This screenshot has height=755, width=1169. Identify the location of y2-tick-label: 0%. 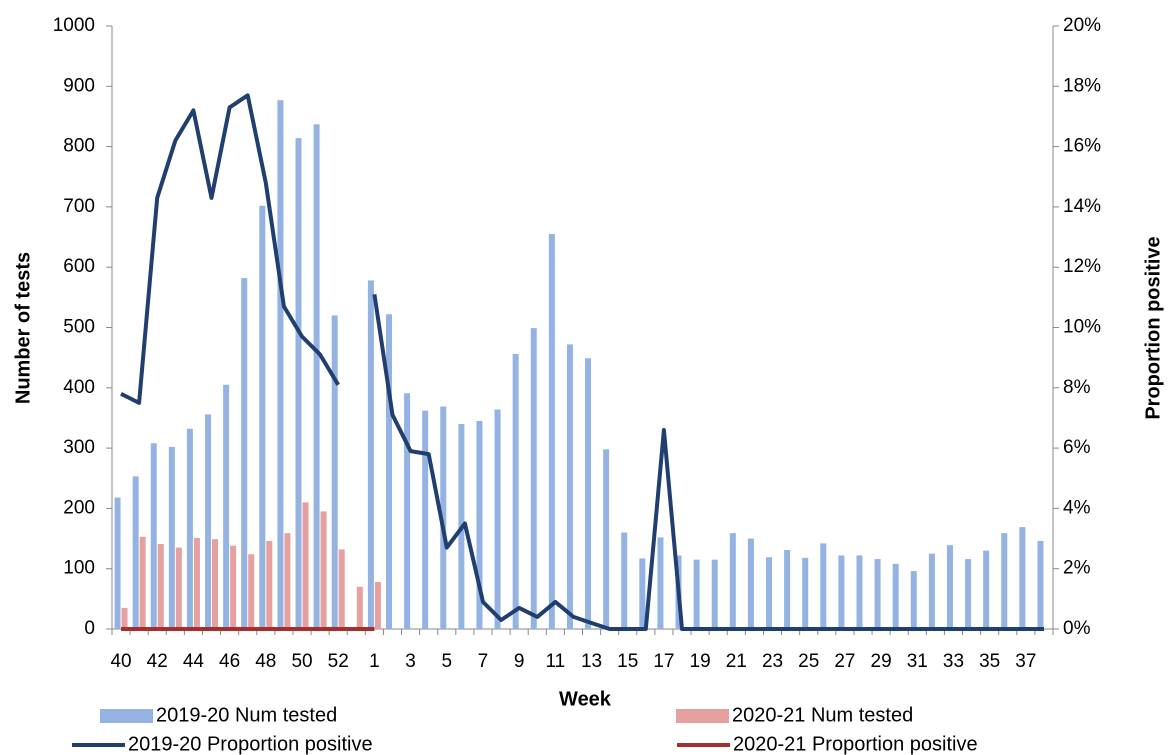
(1077, 628).